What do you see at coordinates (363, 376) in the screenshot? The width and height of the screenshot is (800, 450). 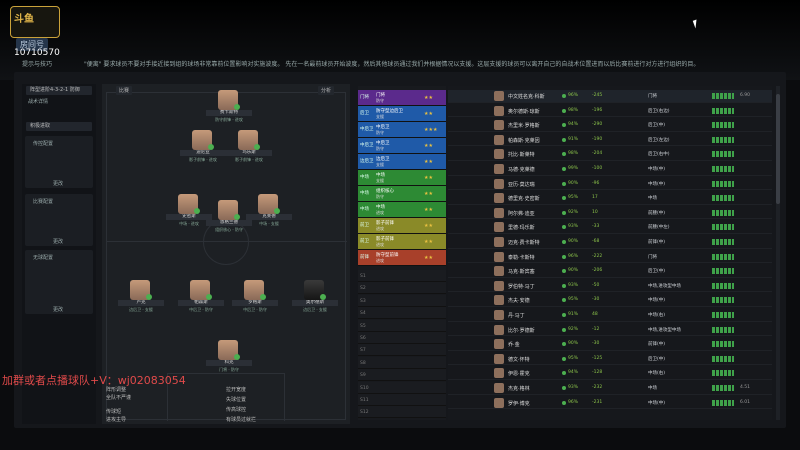 I see `slot-label: S9` at bounding box center [363, 376].